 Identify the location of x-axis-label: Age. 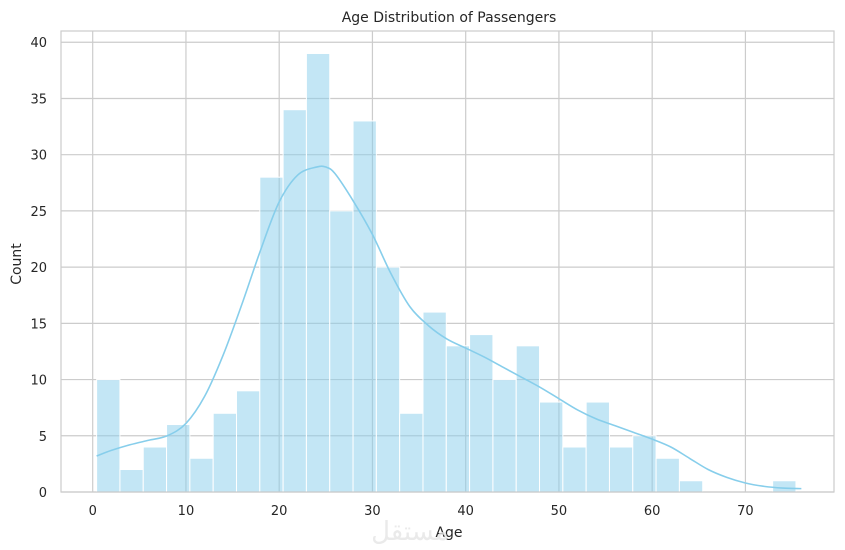
(448, 533).